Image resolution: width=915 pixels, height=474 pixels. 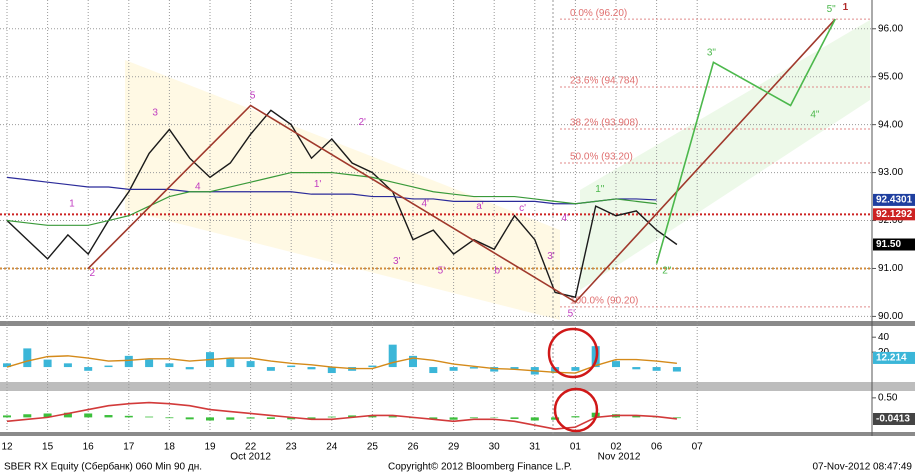 I want to click on month-label: Oct 2012, so click(x=250, y=457).